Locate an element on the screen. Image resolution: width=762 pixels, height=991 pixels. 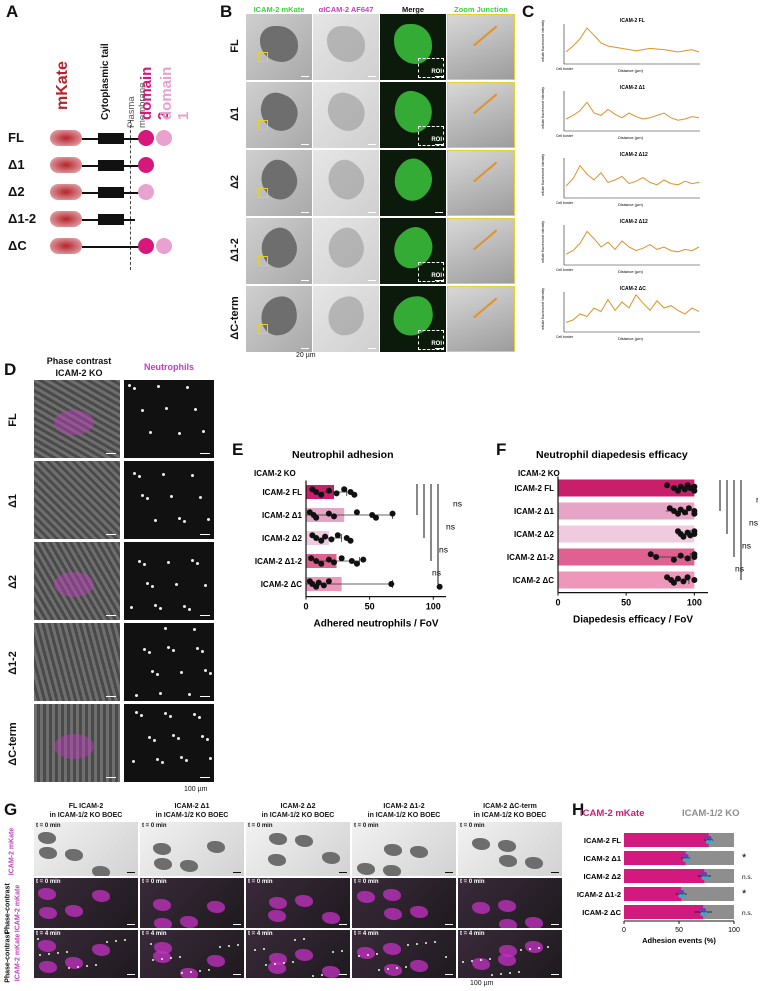
timestamp: t = 0 min is located at coordinates (472, 882).